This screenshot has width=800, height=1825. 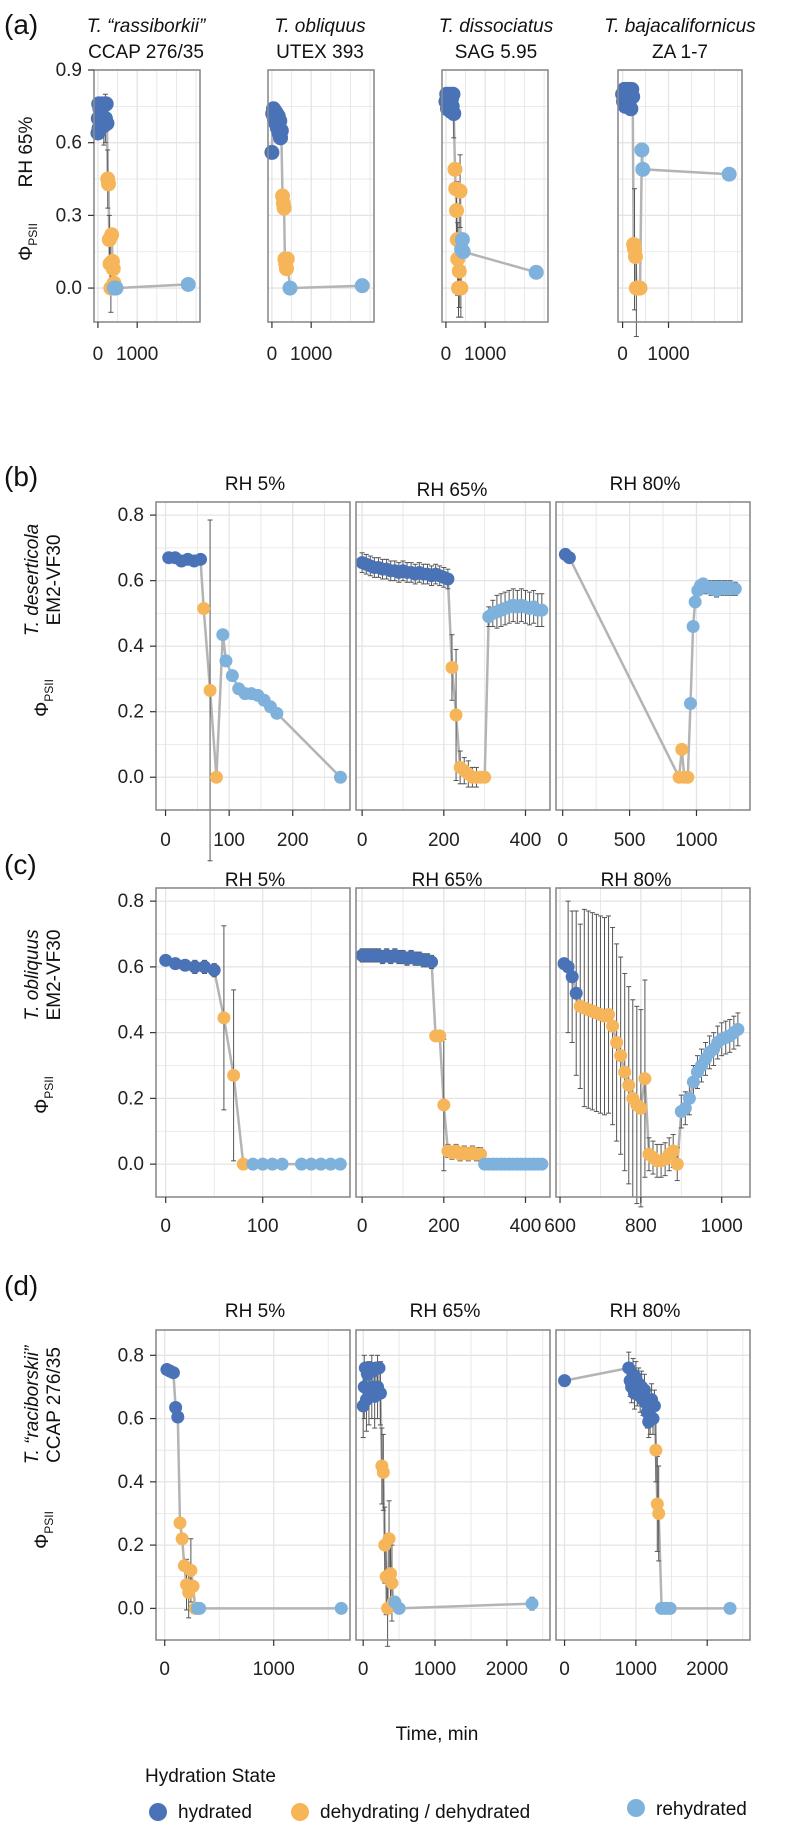 What do you see at coordinates (680, 26) in the screenshot?
I see `facet-a4-title-species: T. bajacalifornicus` at bounding box center [680, 26].